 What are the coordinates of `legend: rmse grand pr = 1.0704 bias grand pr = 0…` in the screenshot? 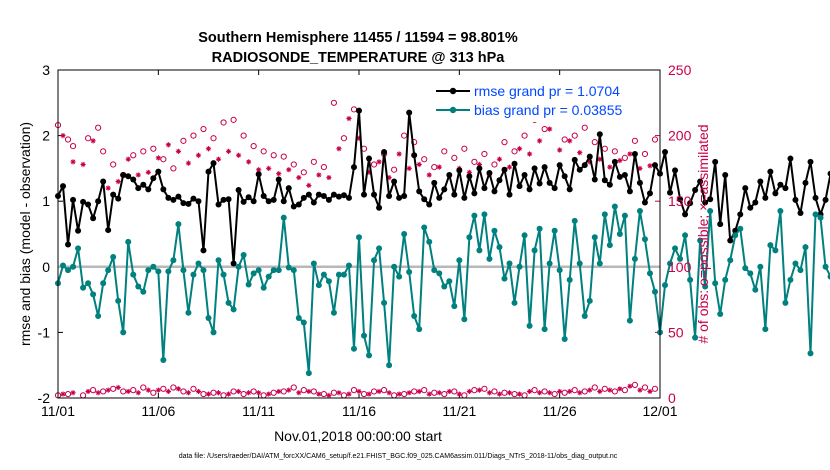 It's located at (542, 100).